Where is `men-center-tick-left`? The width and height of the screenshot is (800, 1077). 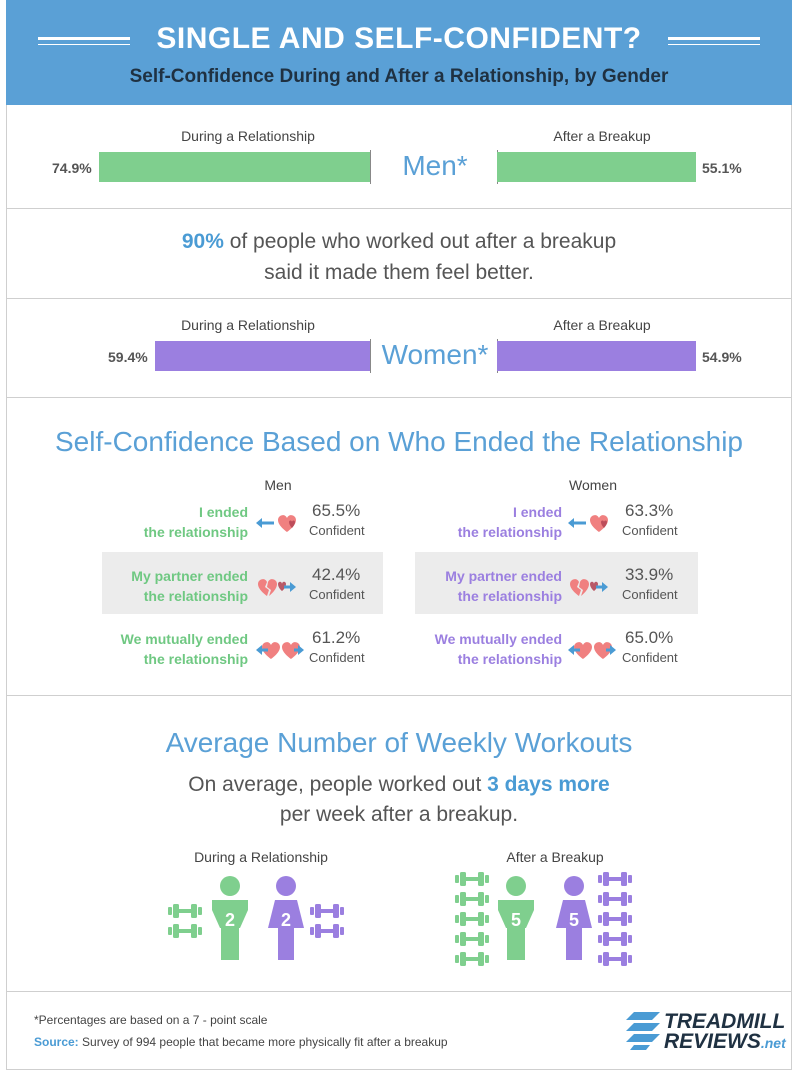
men-center-tick-left is located at coordinates (370, 167).